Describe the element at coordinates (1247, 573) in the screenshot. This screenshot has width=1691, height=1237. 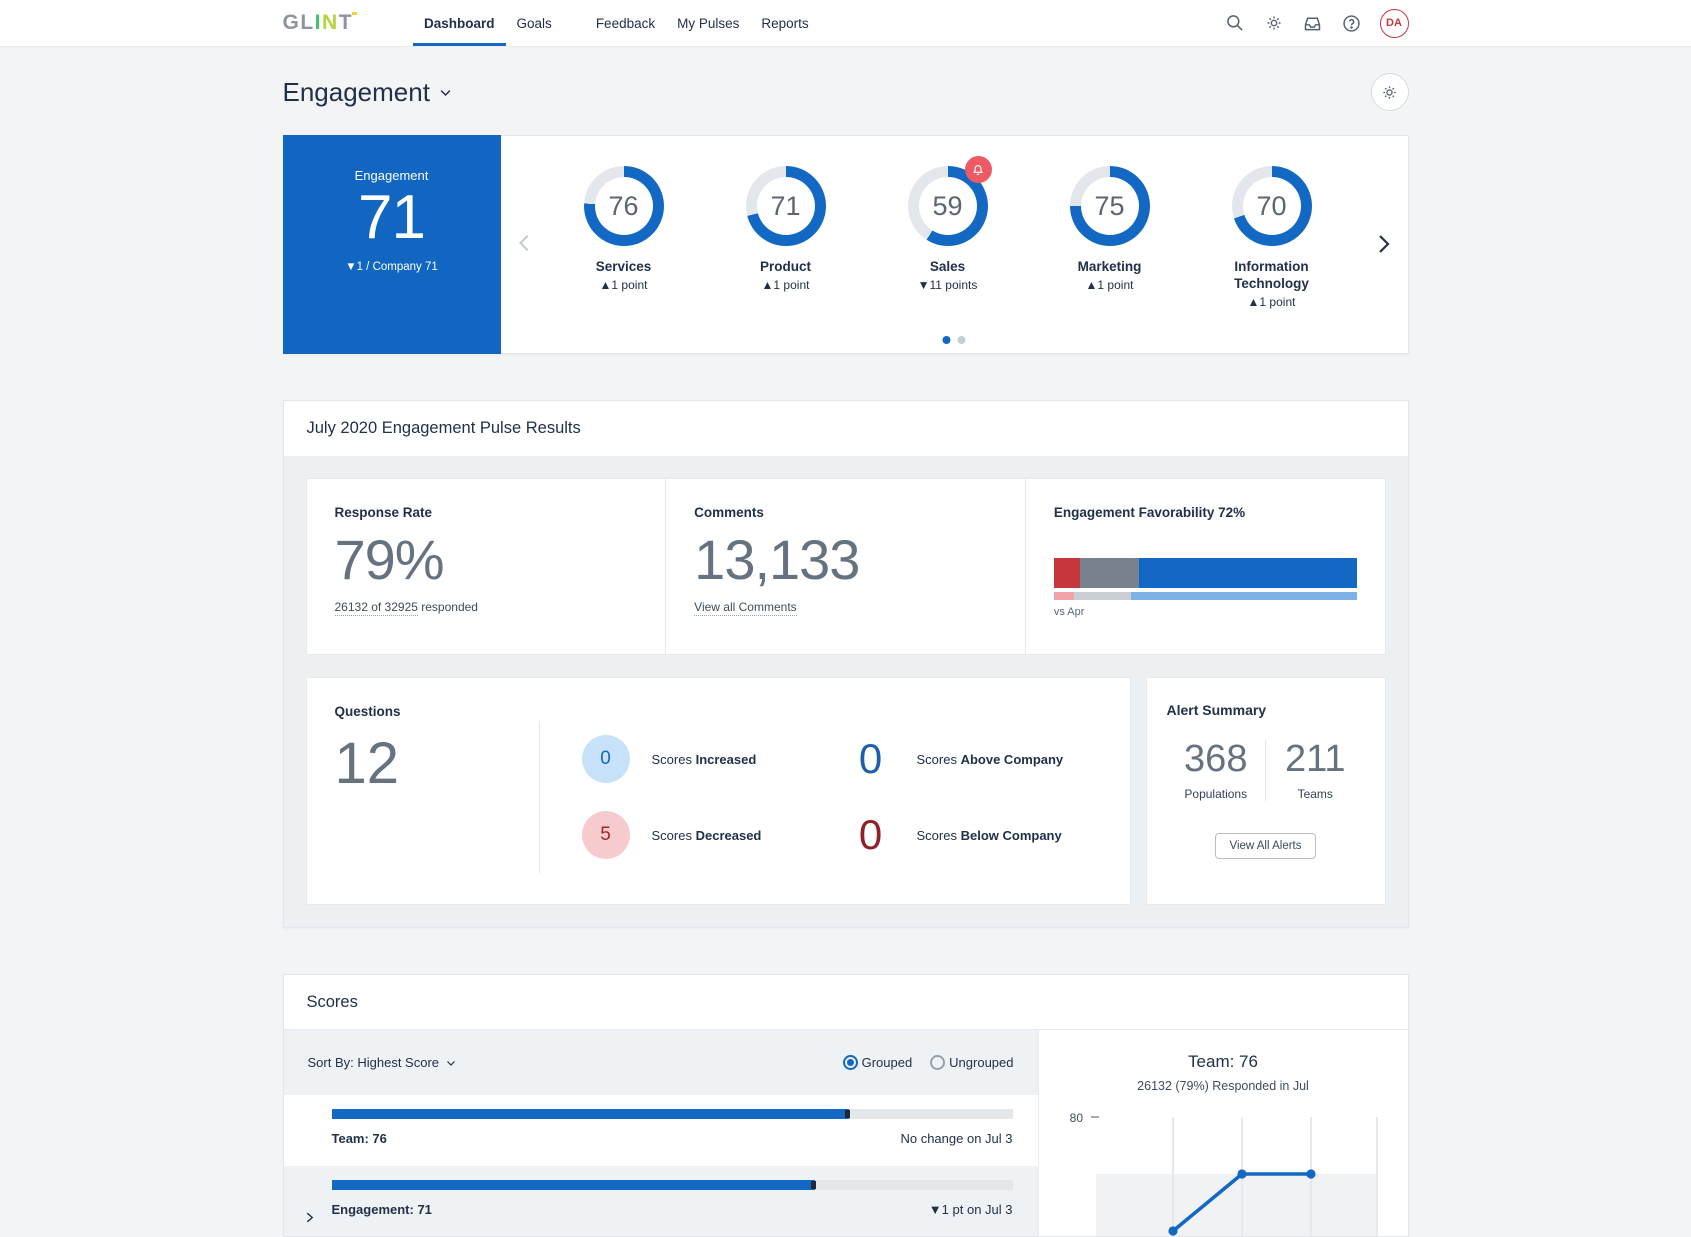
I see `favorable-segment` at that location.